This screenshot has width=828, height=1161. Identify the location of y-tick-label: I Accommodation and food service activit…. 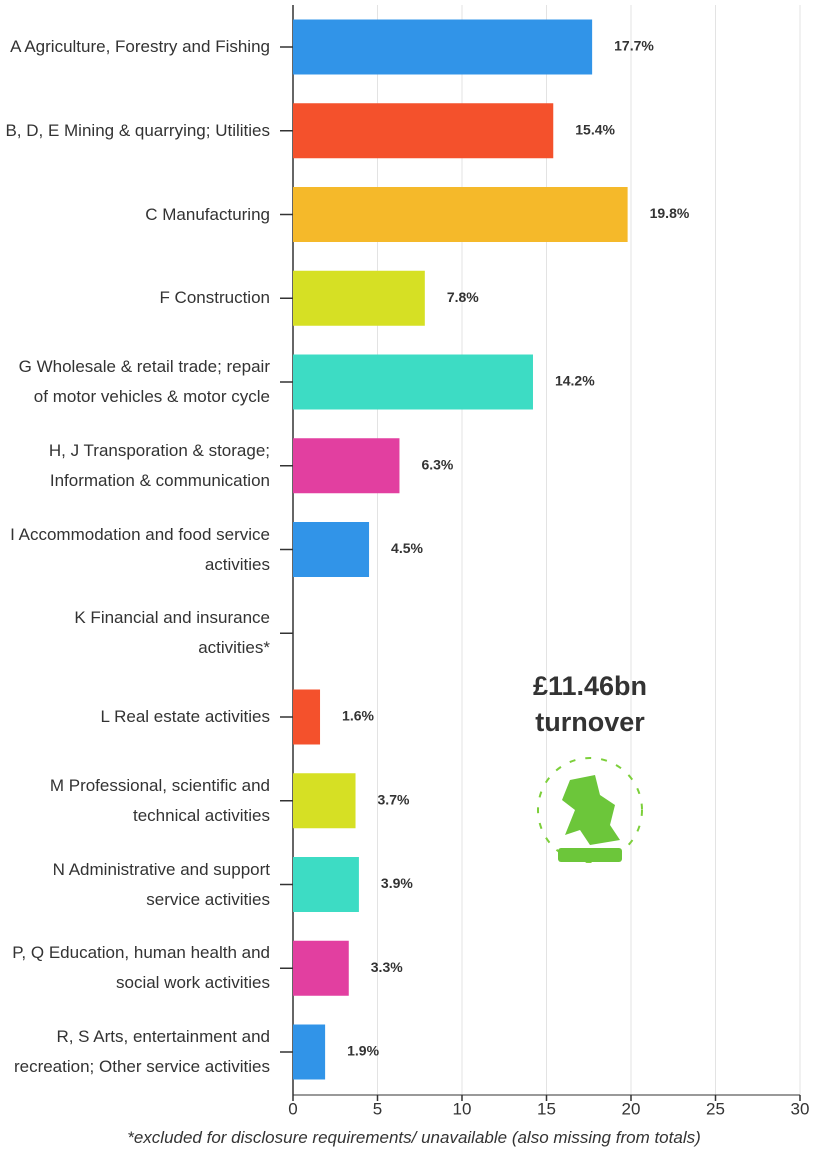
(140, 549).